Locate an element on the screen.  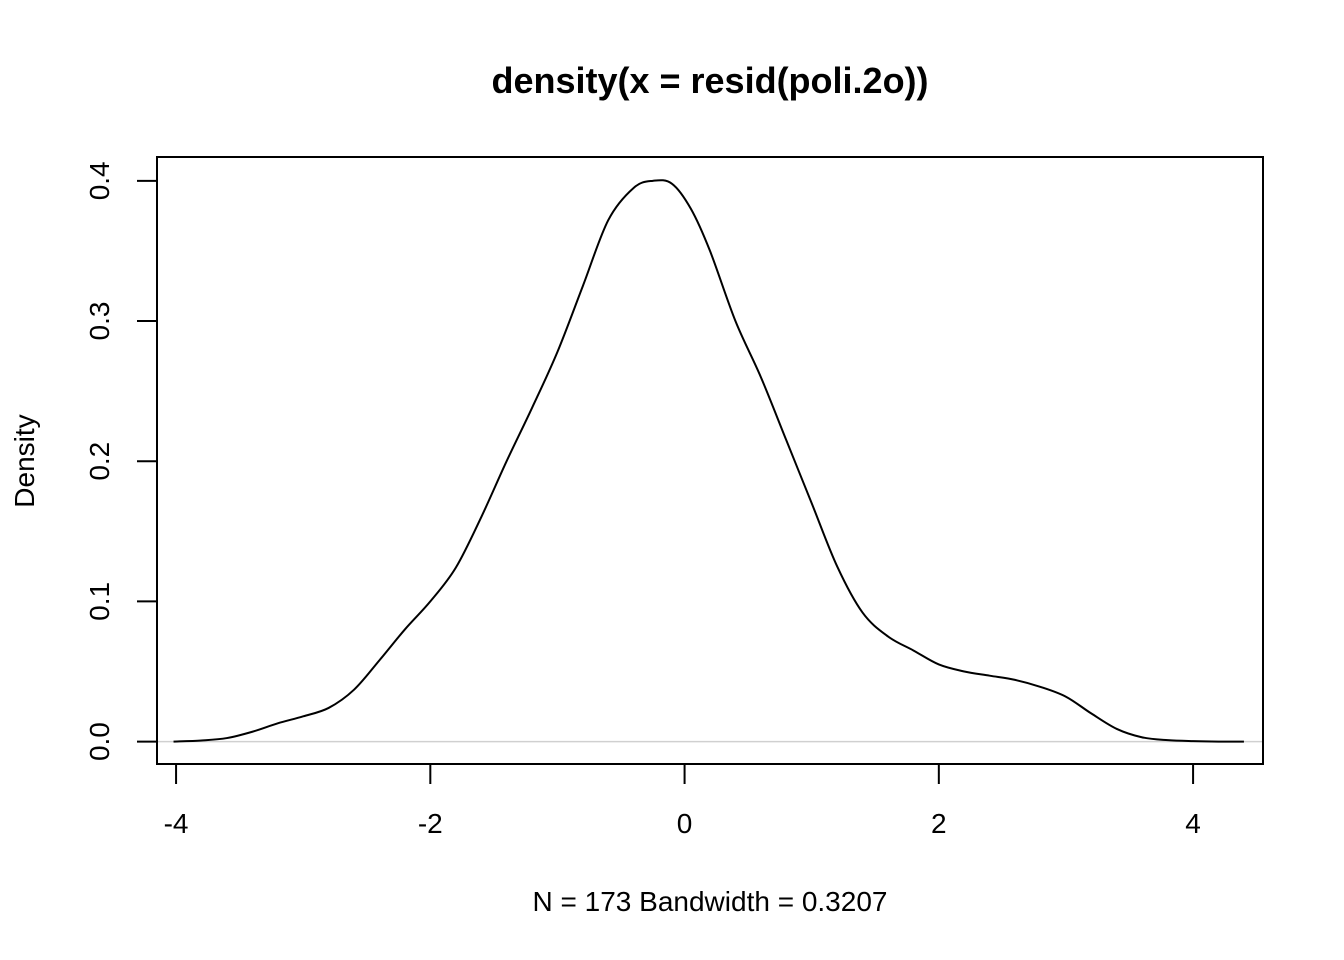
x-tick-label: 4 is located at coordinates (1193, 823).